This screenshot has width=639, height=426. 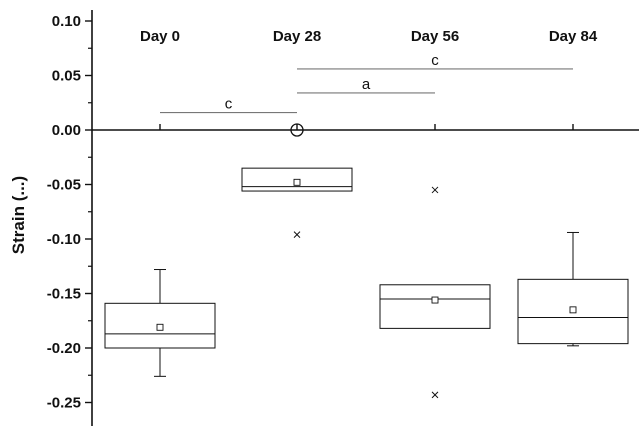 What do you see at coordinates (64, 348) in the screenshot?
I see `y-tick-label: -0.20` at bounding box center [64, 348].